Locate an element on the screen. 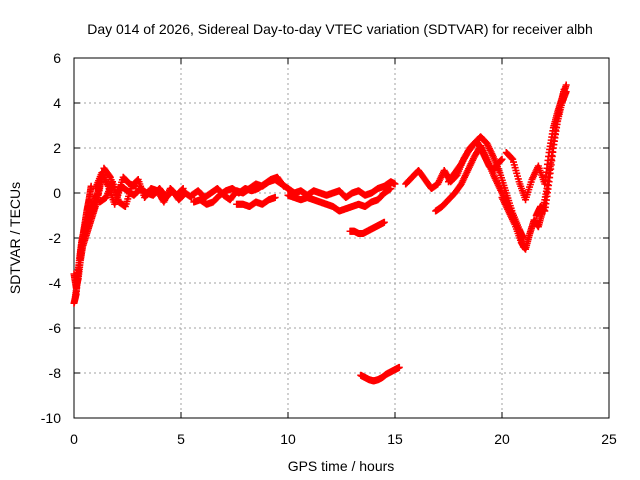 This screenshot has width=640, height=480. x-tick-label: 20 is located at coordinates (502, 439).